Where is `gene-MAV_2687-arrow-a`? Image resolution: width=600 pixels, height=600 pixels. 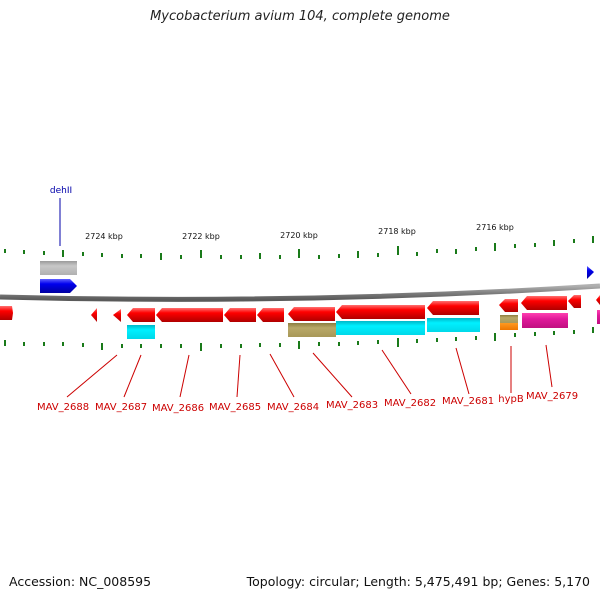
gene-MAV_2687-arrow-a is located at coordinates (117, 315).